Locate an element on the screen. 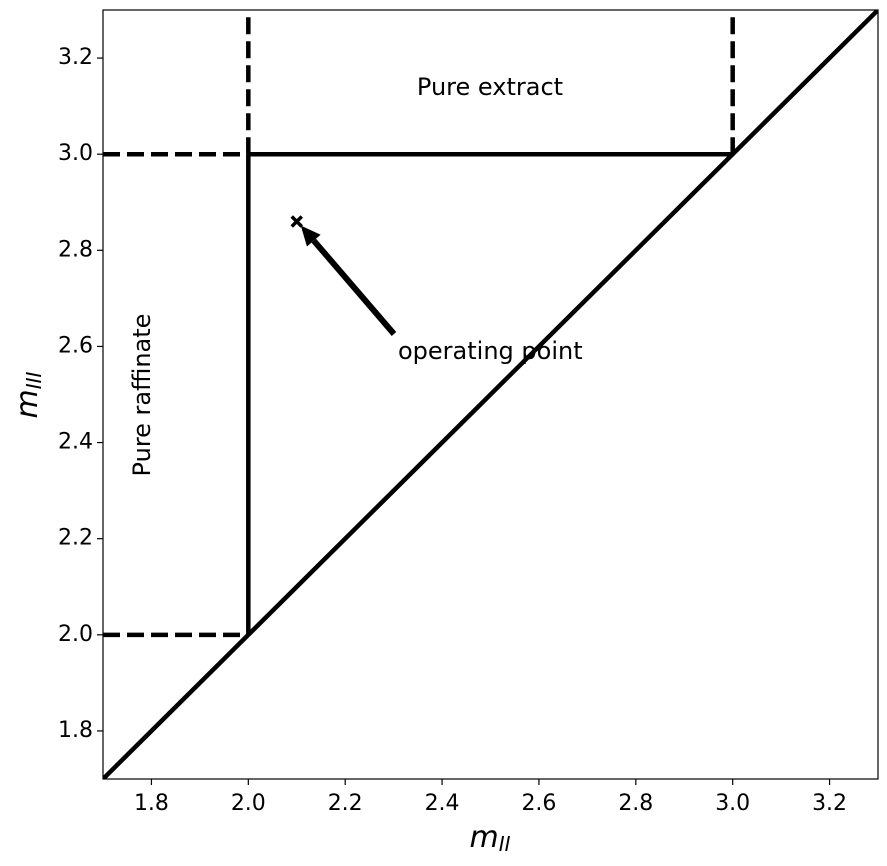 The height and width of the screenshot is (866, 887). annotation: Pure raffinate is located at coordinates (142, 395).